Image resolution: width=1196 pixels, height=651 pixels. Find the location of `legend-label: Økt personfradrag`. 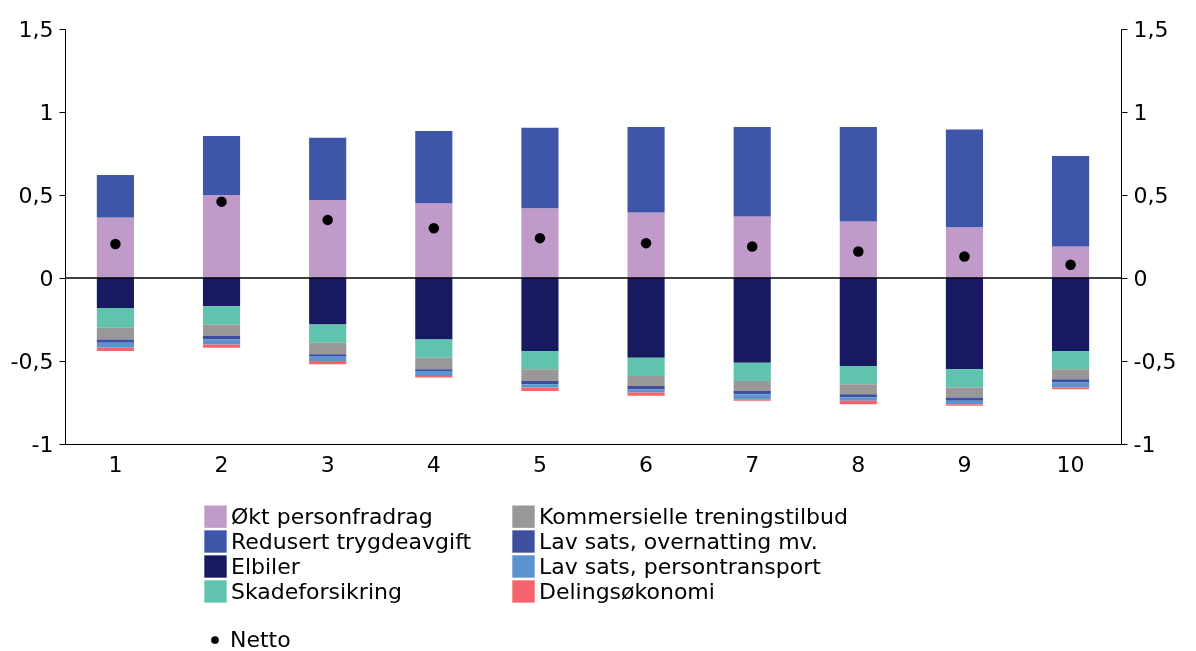

legend-label: Økt personfradrag is located at coordinates (332, 516).